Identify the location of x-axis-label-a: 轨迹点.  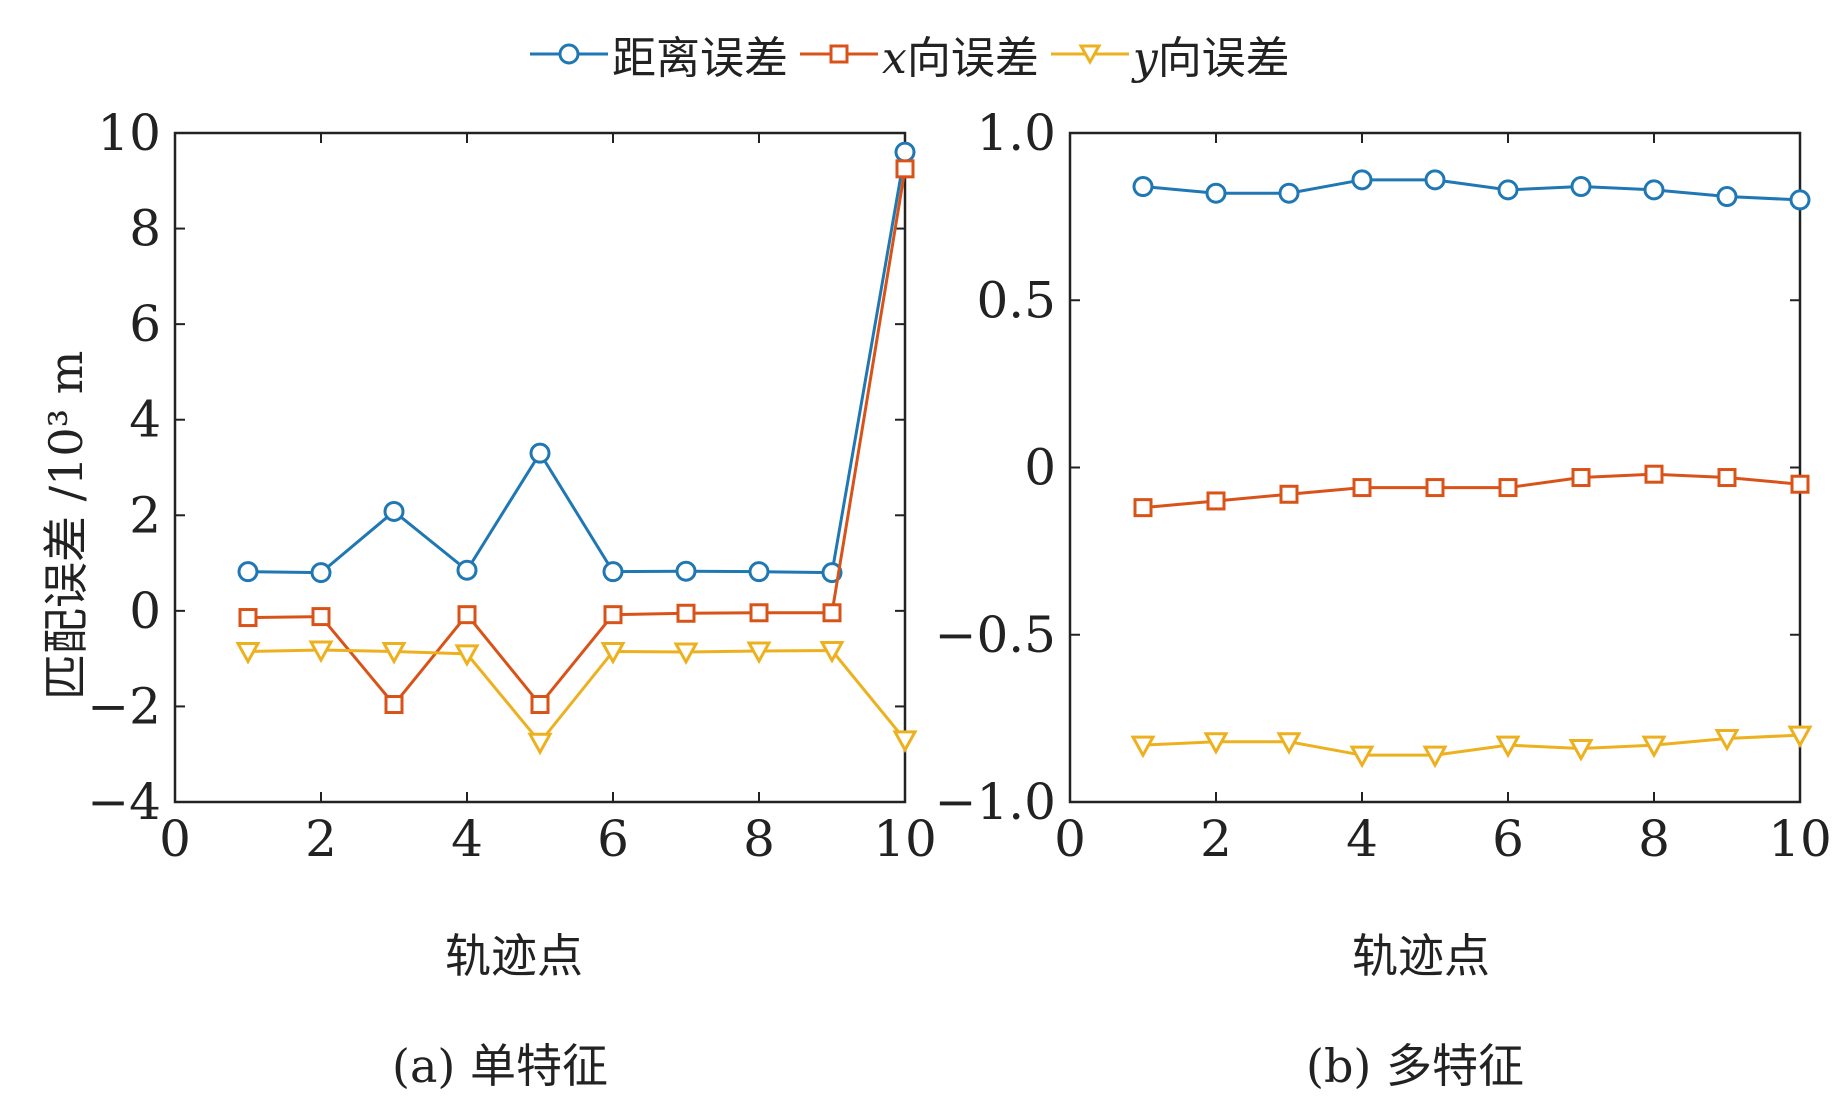
(514, 956).